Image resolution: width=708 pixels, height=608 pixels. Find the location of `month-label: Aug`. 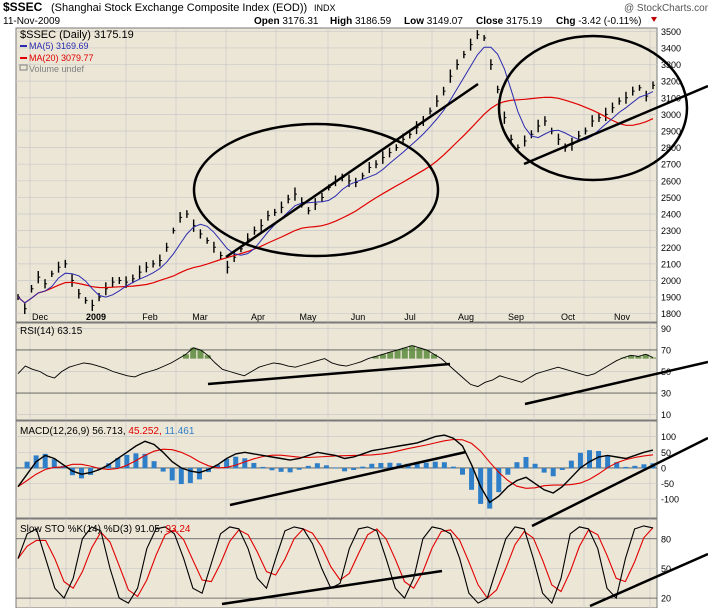

month-label: Aug is located at coordinates (466, 317).